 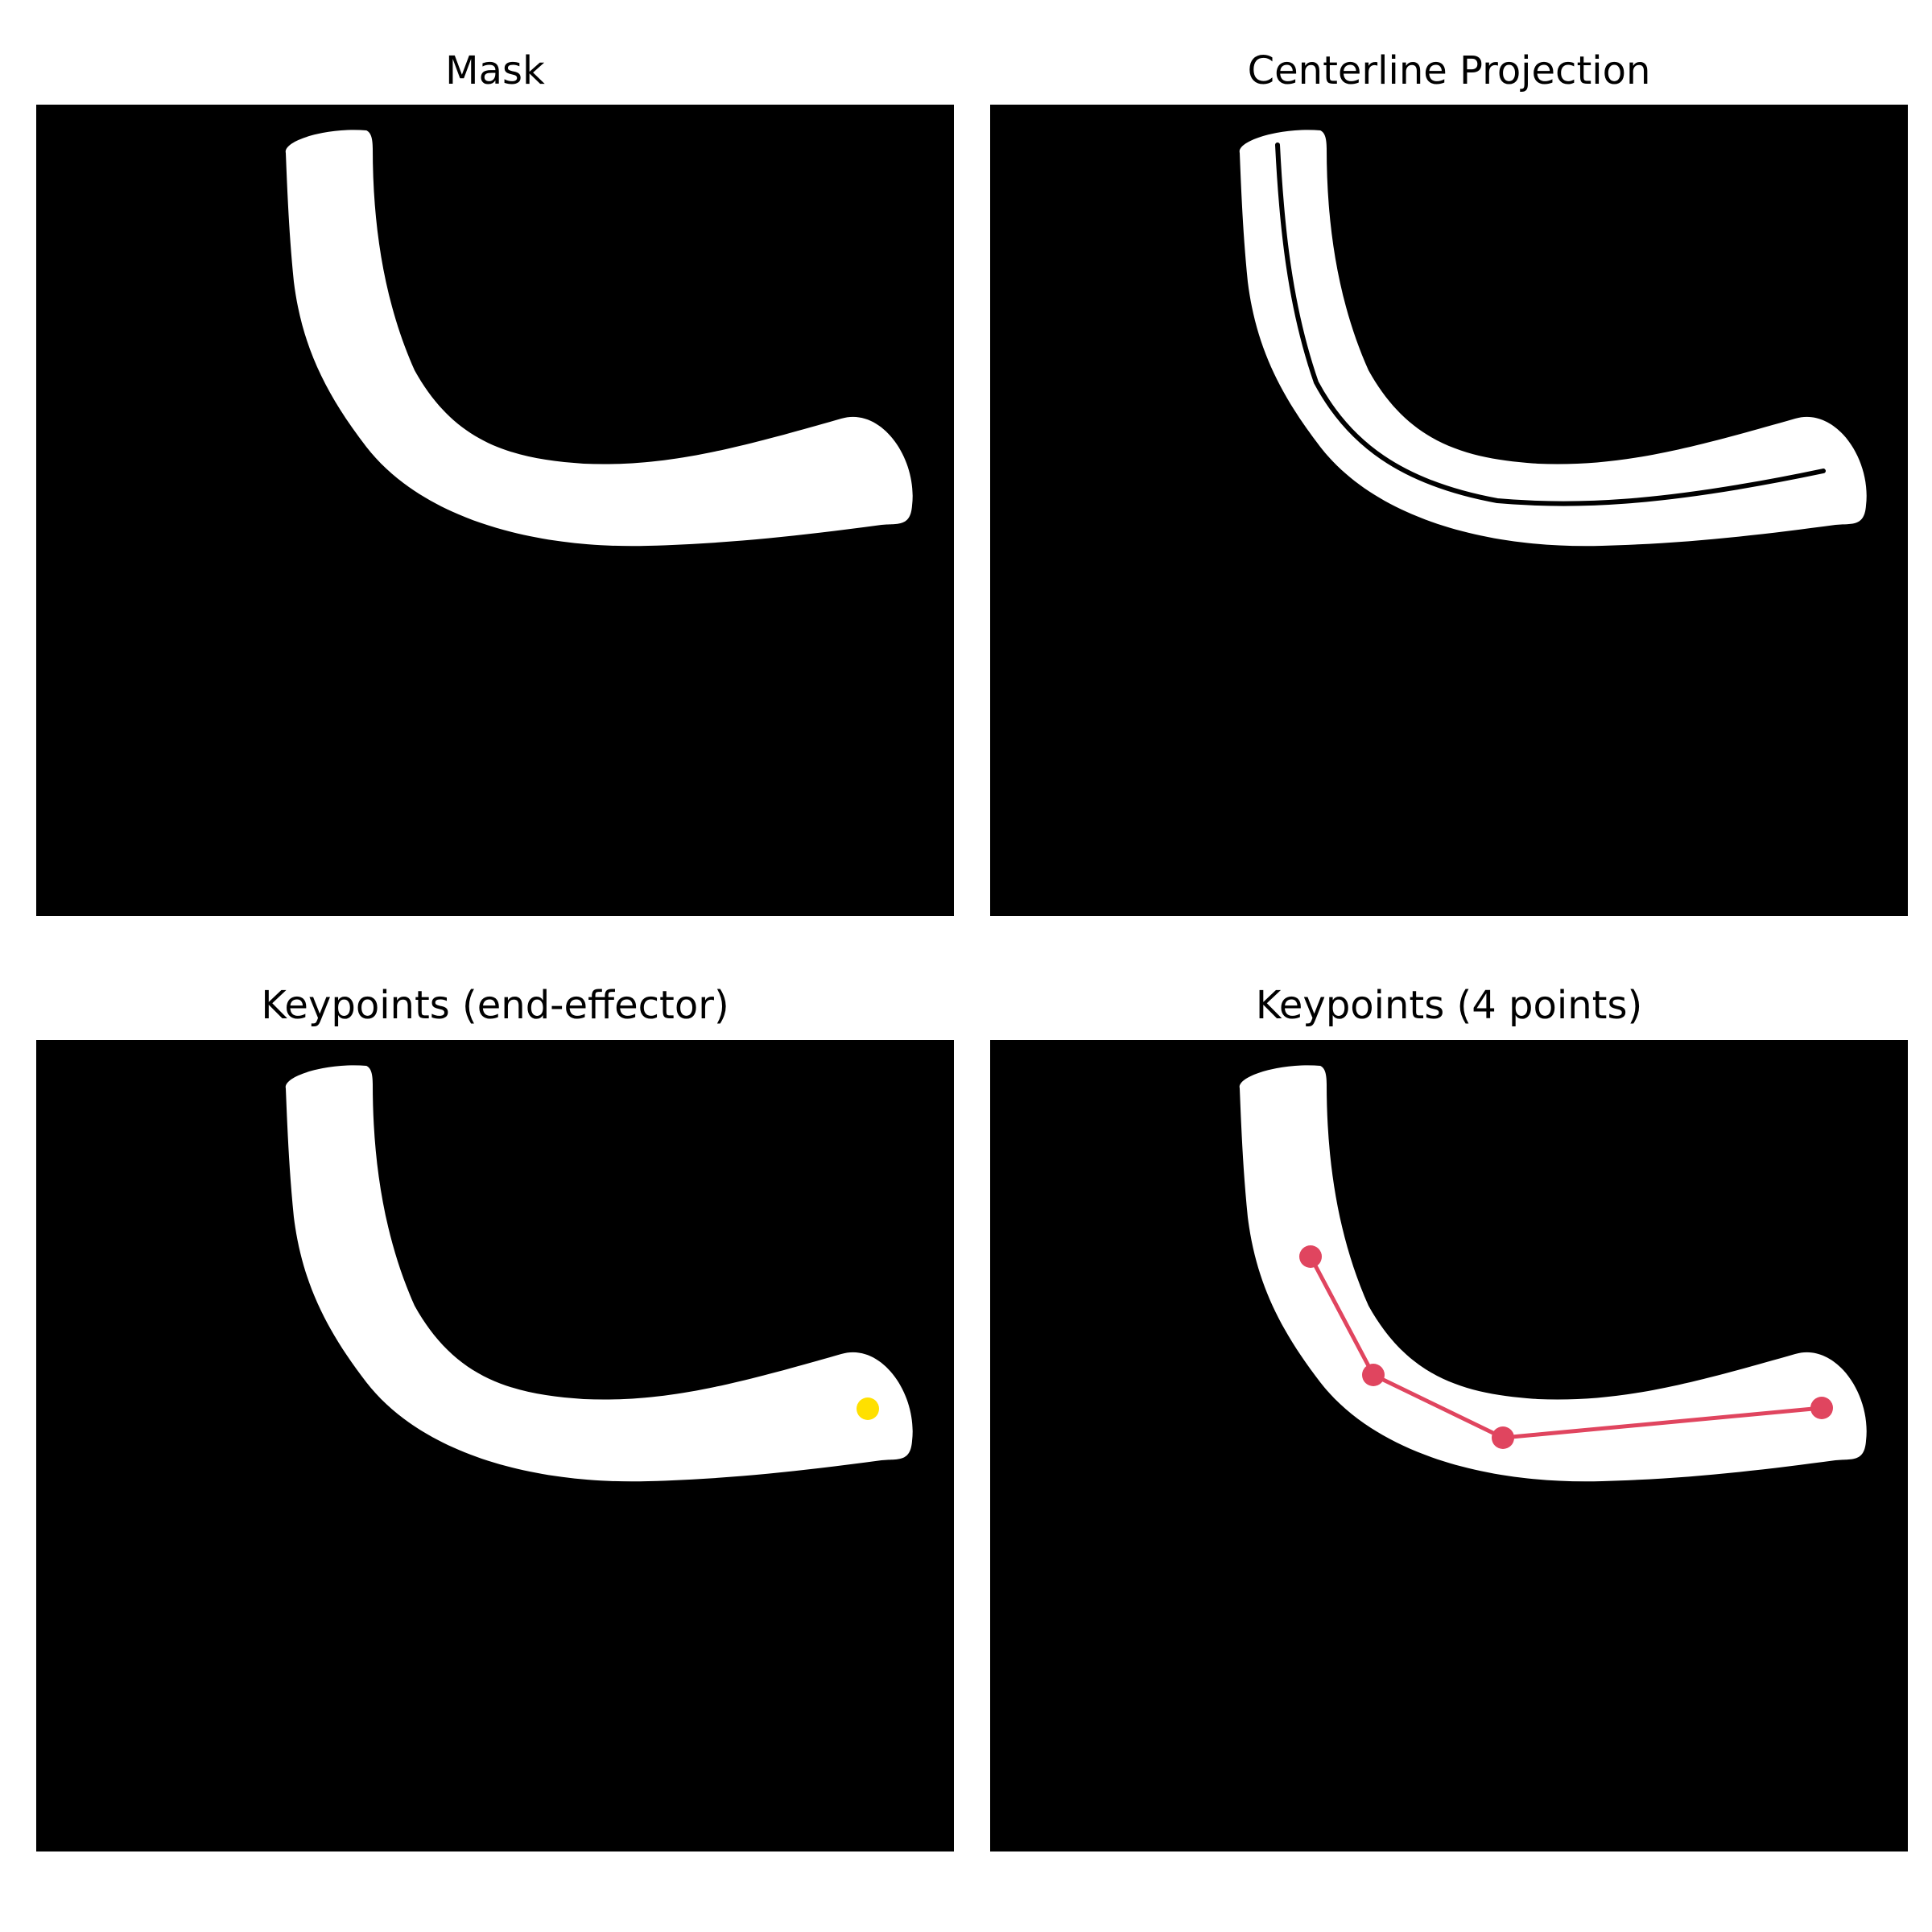 What do you see at coordinates (1449, 70) in the screenshot?
I see `panel-title-centerline: Centerline Projection` at bounding box center [1449, 70].